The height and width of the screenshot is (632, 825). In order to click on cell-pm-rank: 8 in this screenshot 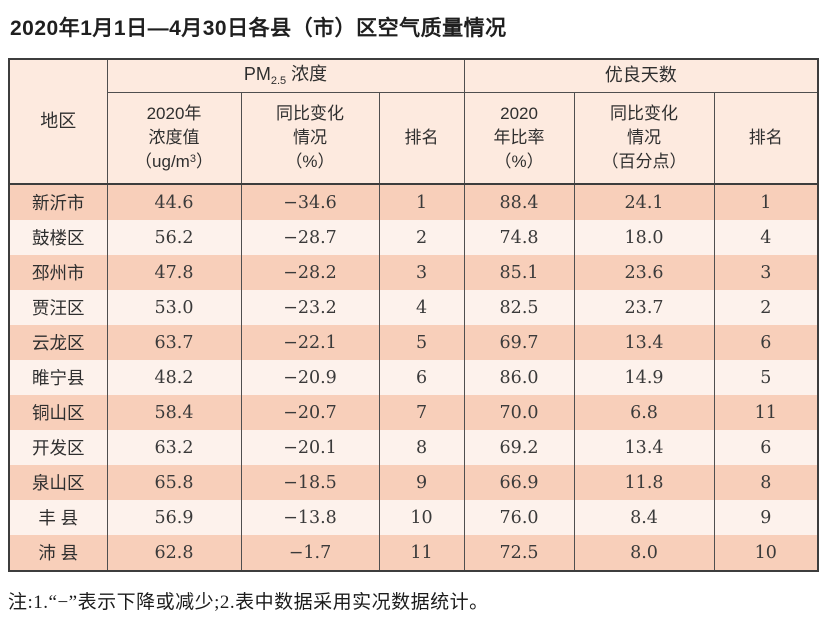, I will do `click(421, 447)`.